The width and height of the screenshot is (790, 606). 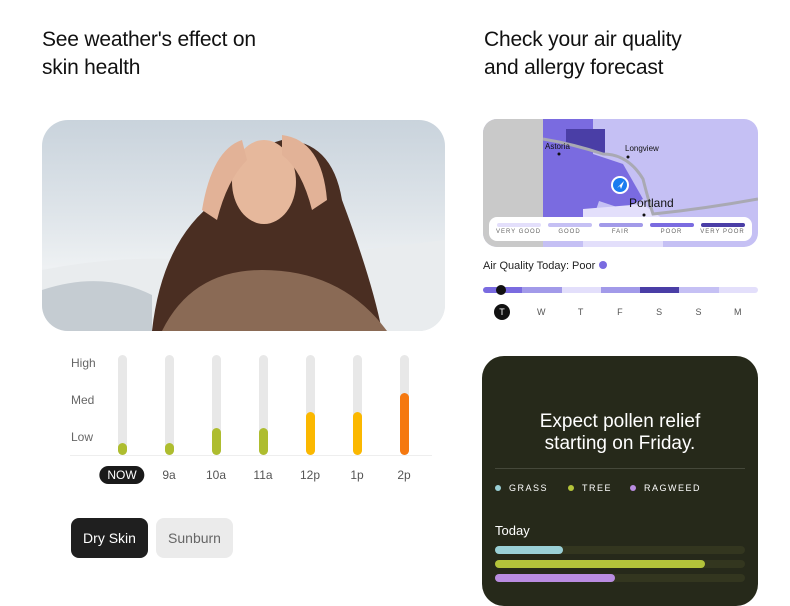 What do you see at coordinates (357, 433) in the screenshot?
I see `bar-fill-1p` at bounding box center [357, 433].